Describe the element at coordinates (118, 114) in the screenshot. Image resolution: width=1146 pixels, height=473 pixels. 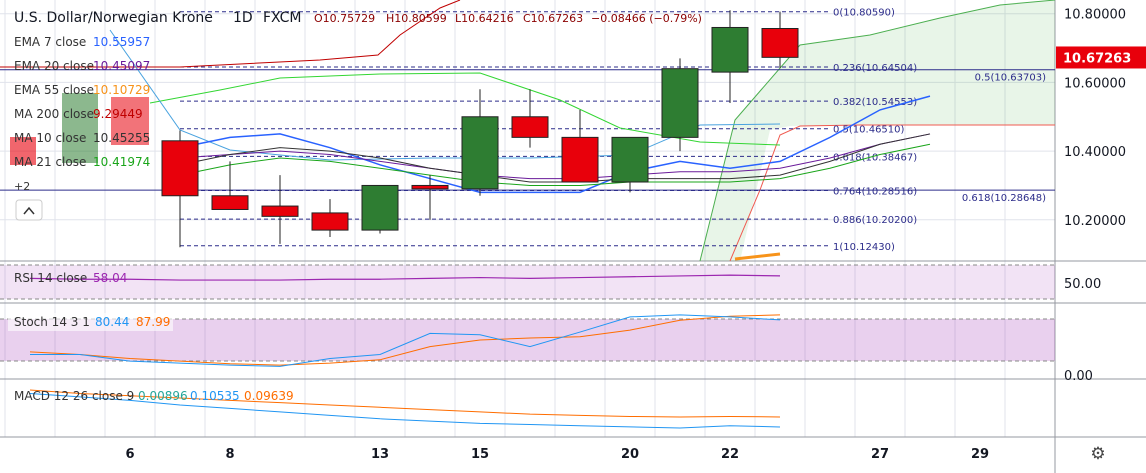
I see `indicator-legend-value: 9.29449` at that location.